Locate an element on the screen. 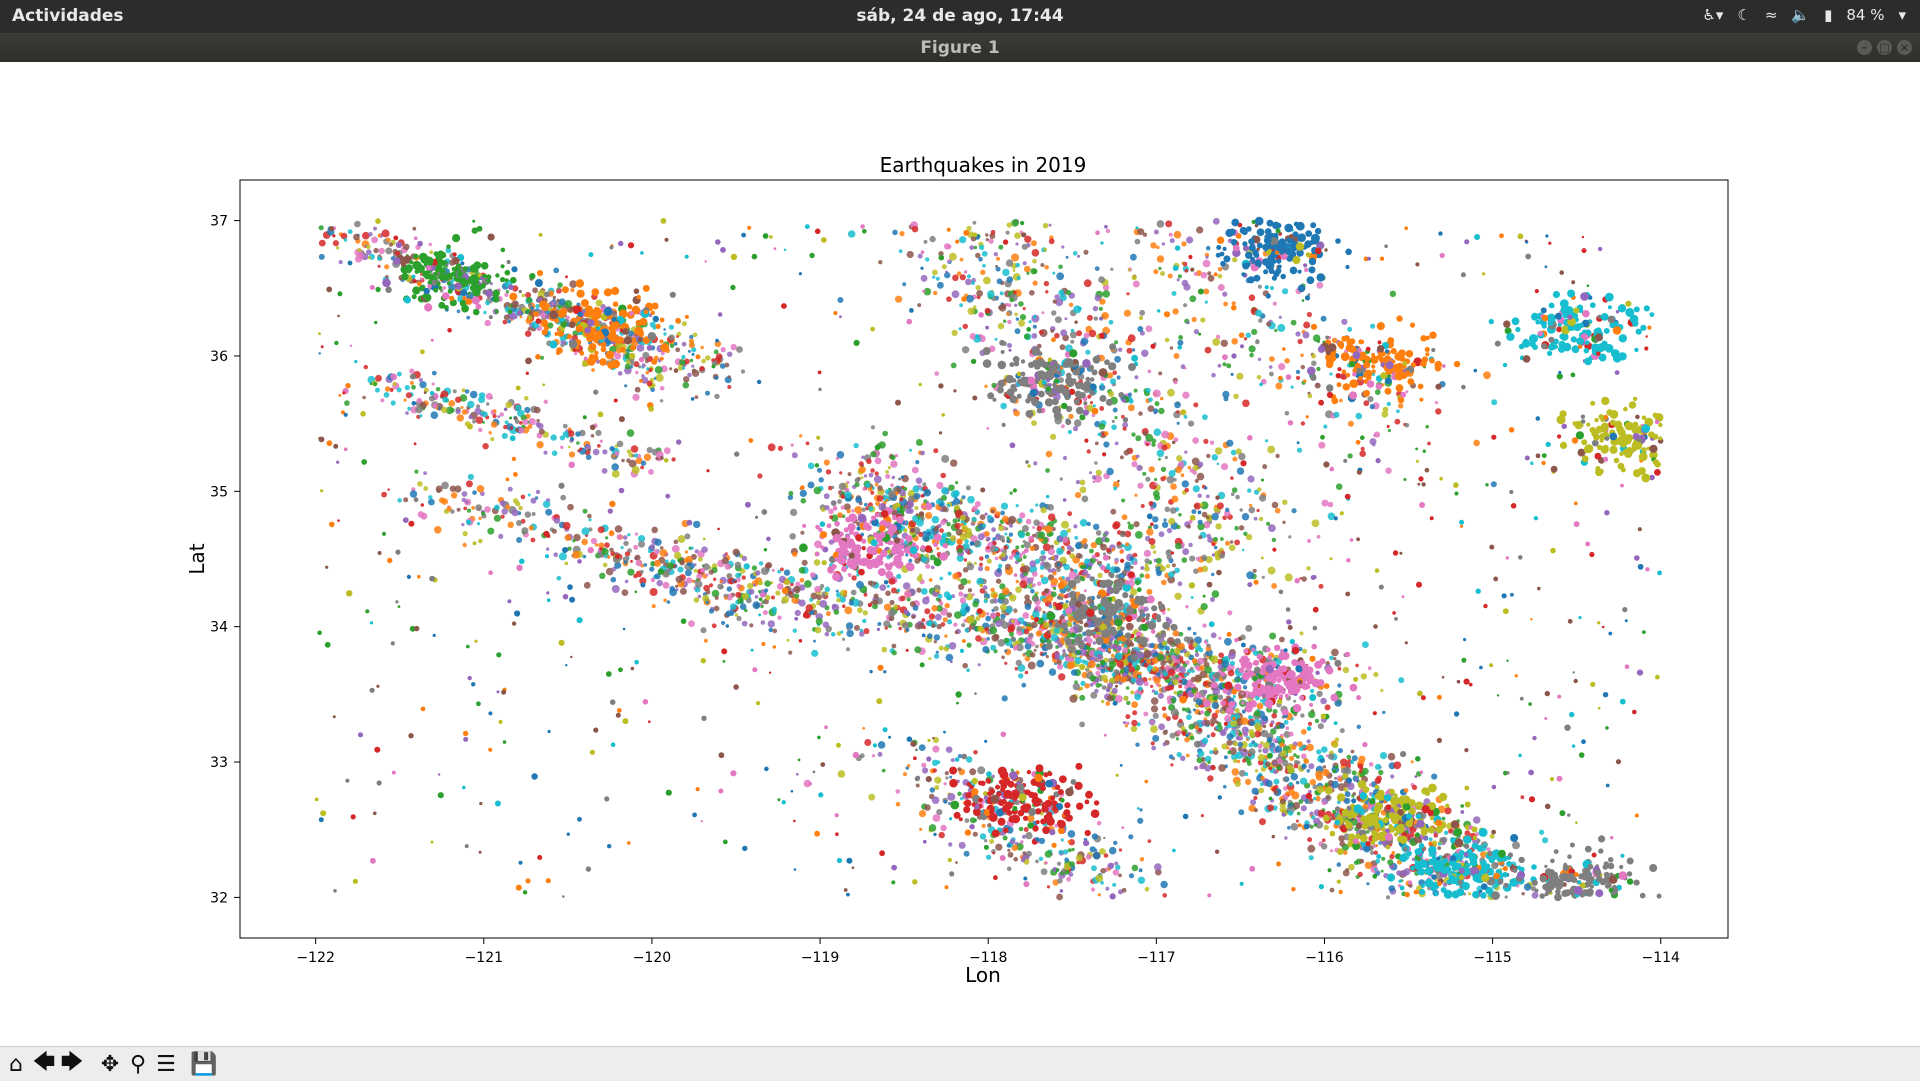  chevron-down-icon: ▾ is located at coordinates (1902, 15).